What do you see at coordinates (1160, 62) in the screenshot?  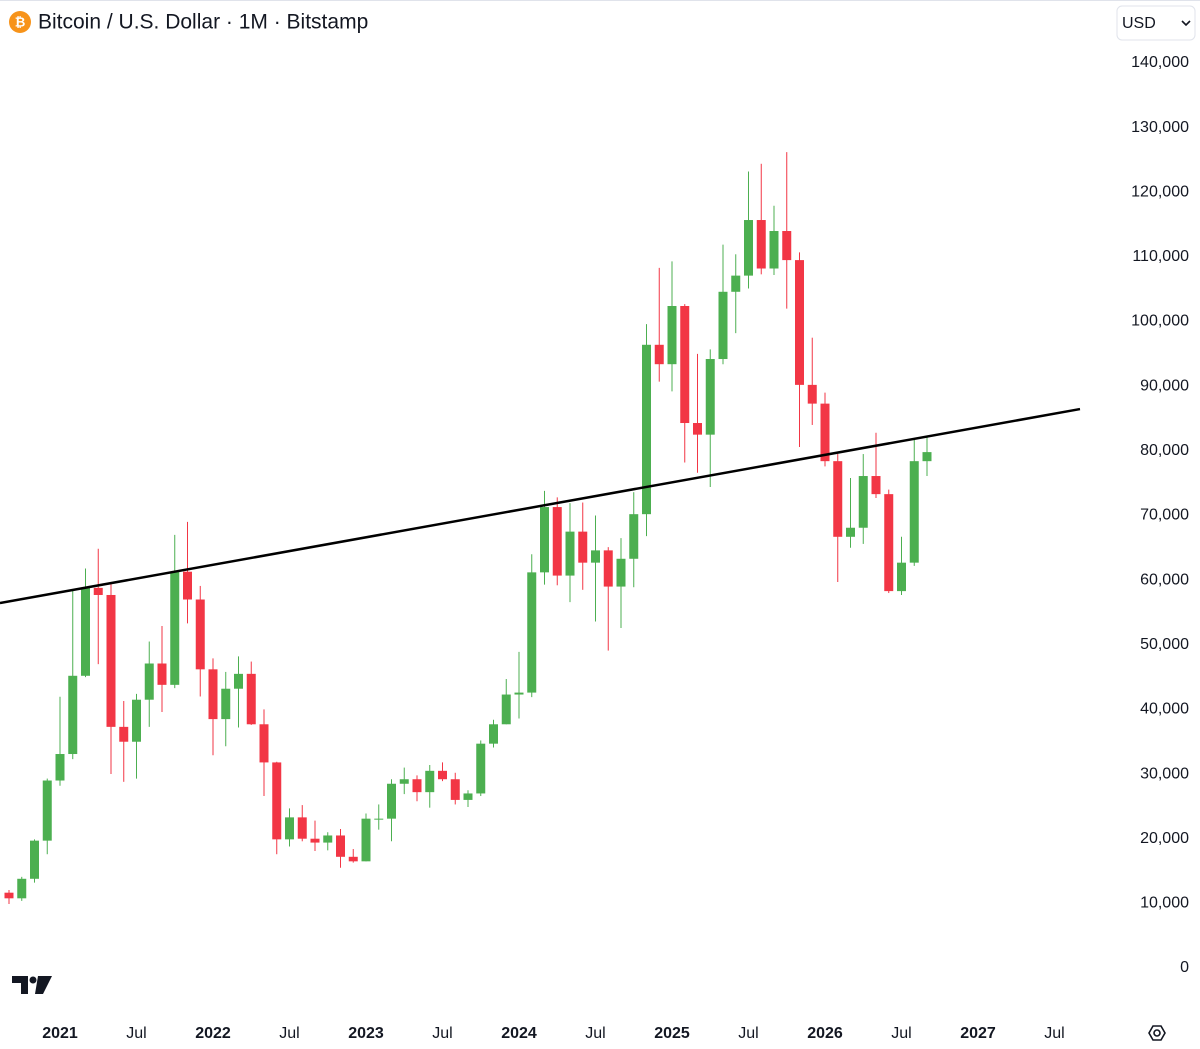 I see `y-tick-label: 140,000` at bounding box center [1160, 62].